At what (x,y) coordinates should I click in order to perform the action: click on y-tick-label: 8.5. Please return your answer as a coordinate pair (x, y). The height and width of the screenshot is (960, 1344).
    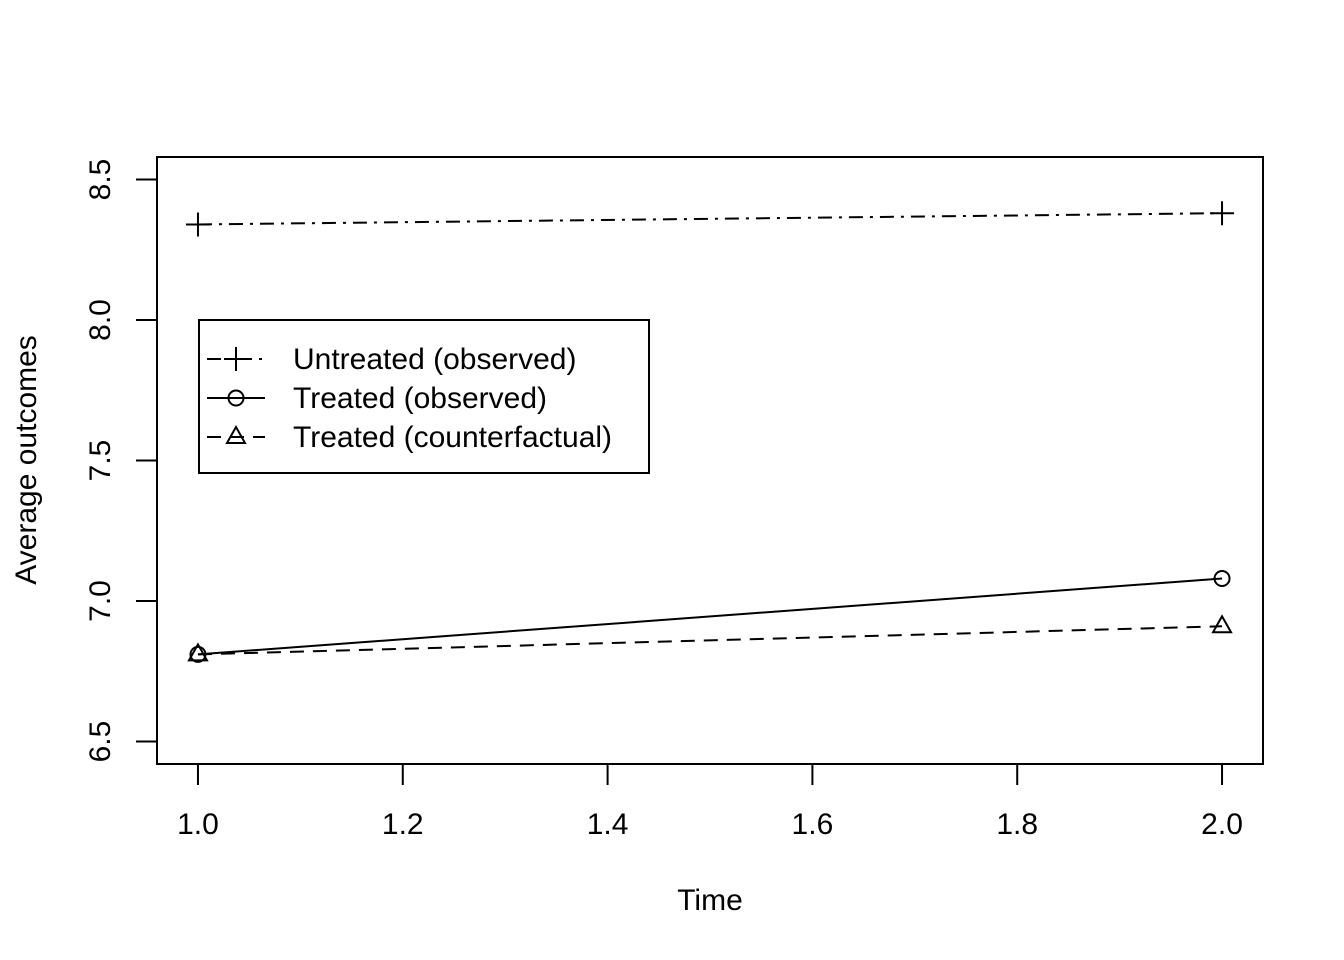
    Looking at the image, I should click on (100, 180).